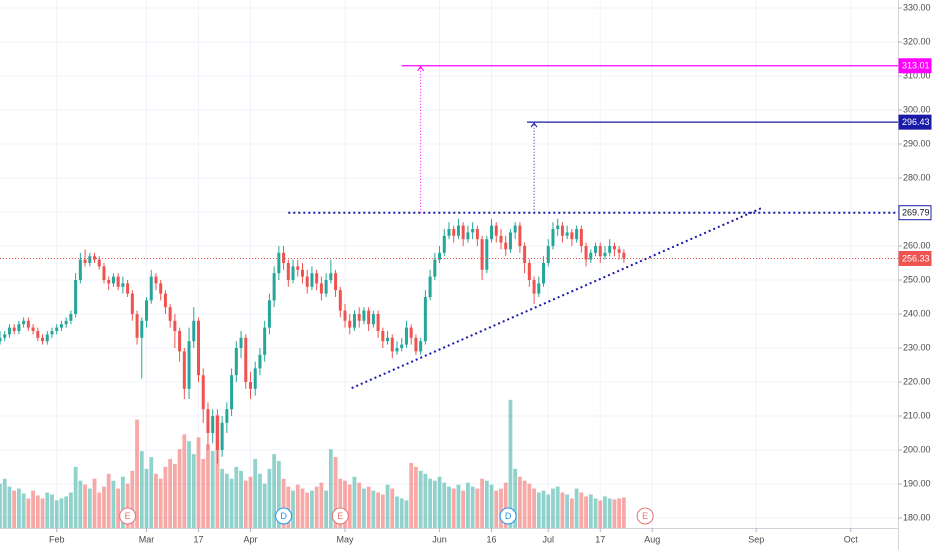 Image resolution: width=932 pixels, height=550 pixels. I want to click on y-tick-label: 320.00, so click(917, 41).